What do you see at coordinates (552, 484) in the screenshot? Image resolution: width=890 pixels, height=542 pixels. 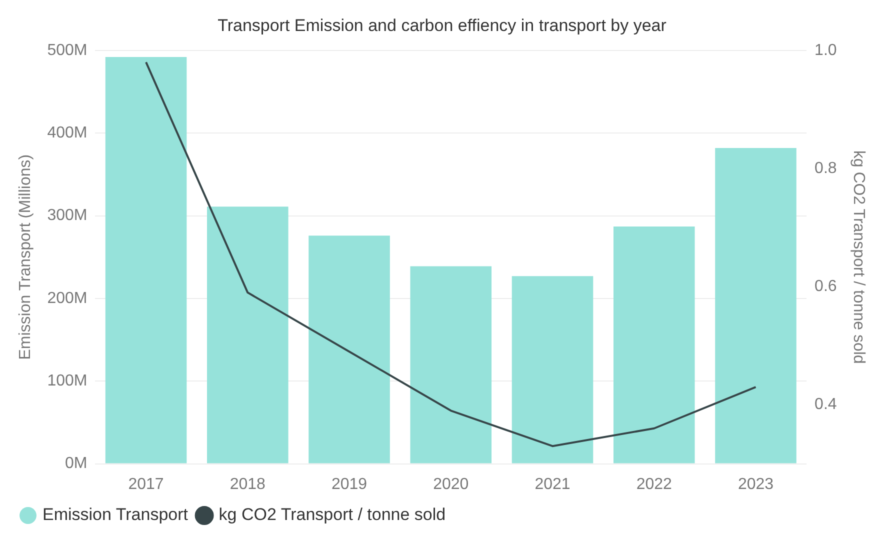 I see `x-tick-label: 2021` at bounding box center [552, 484].